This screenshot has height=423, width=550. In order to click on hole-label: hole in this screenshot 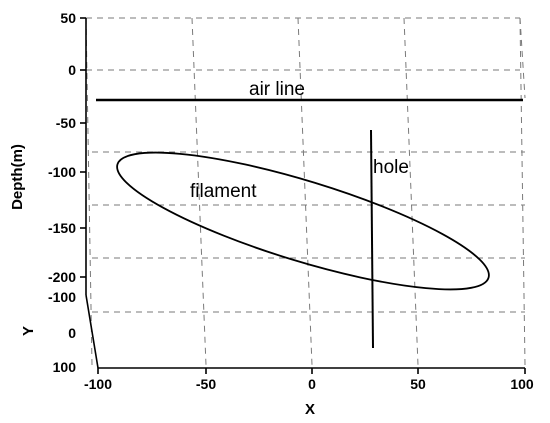, I will do `click(391, 167)`.